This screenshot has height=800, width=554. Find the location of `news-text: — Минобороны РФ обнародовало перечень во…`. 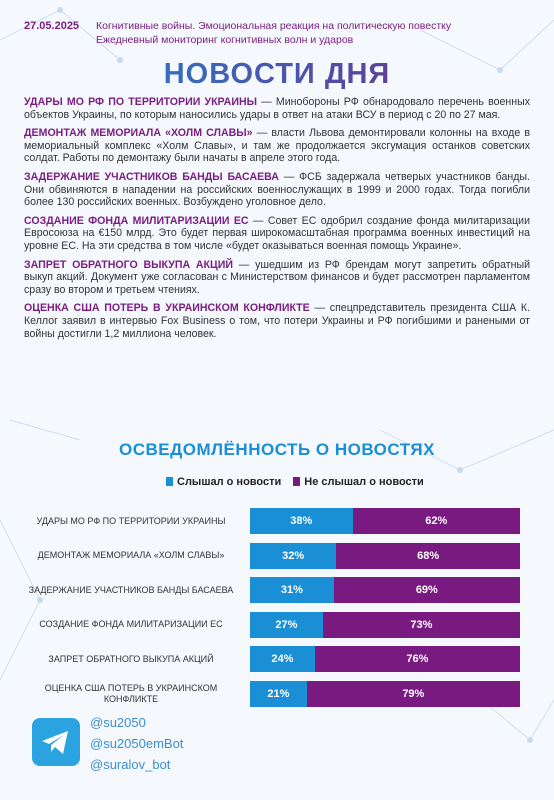

news-text: — Минобороны РФ обнародовало перечень во… is located at coordinates (277, 108).